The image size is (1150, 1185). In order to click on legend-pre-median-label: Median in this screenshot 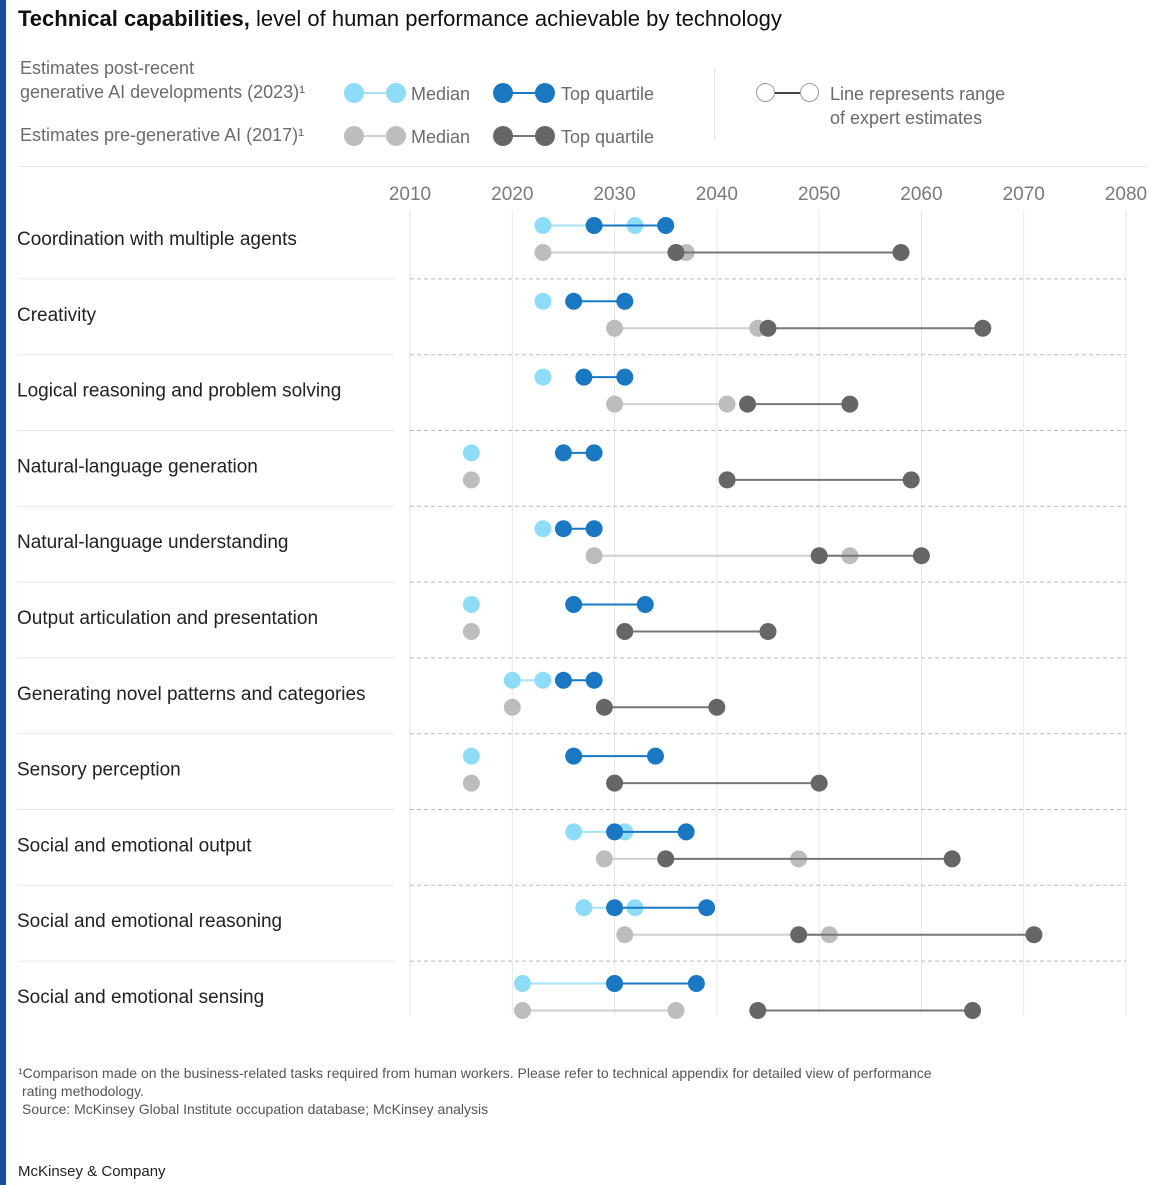, I will do `click(441, 137)`.